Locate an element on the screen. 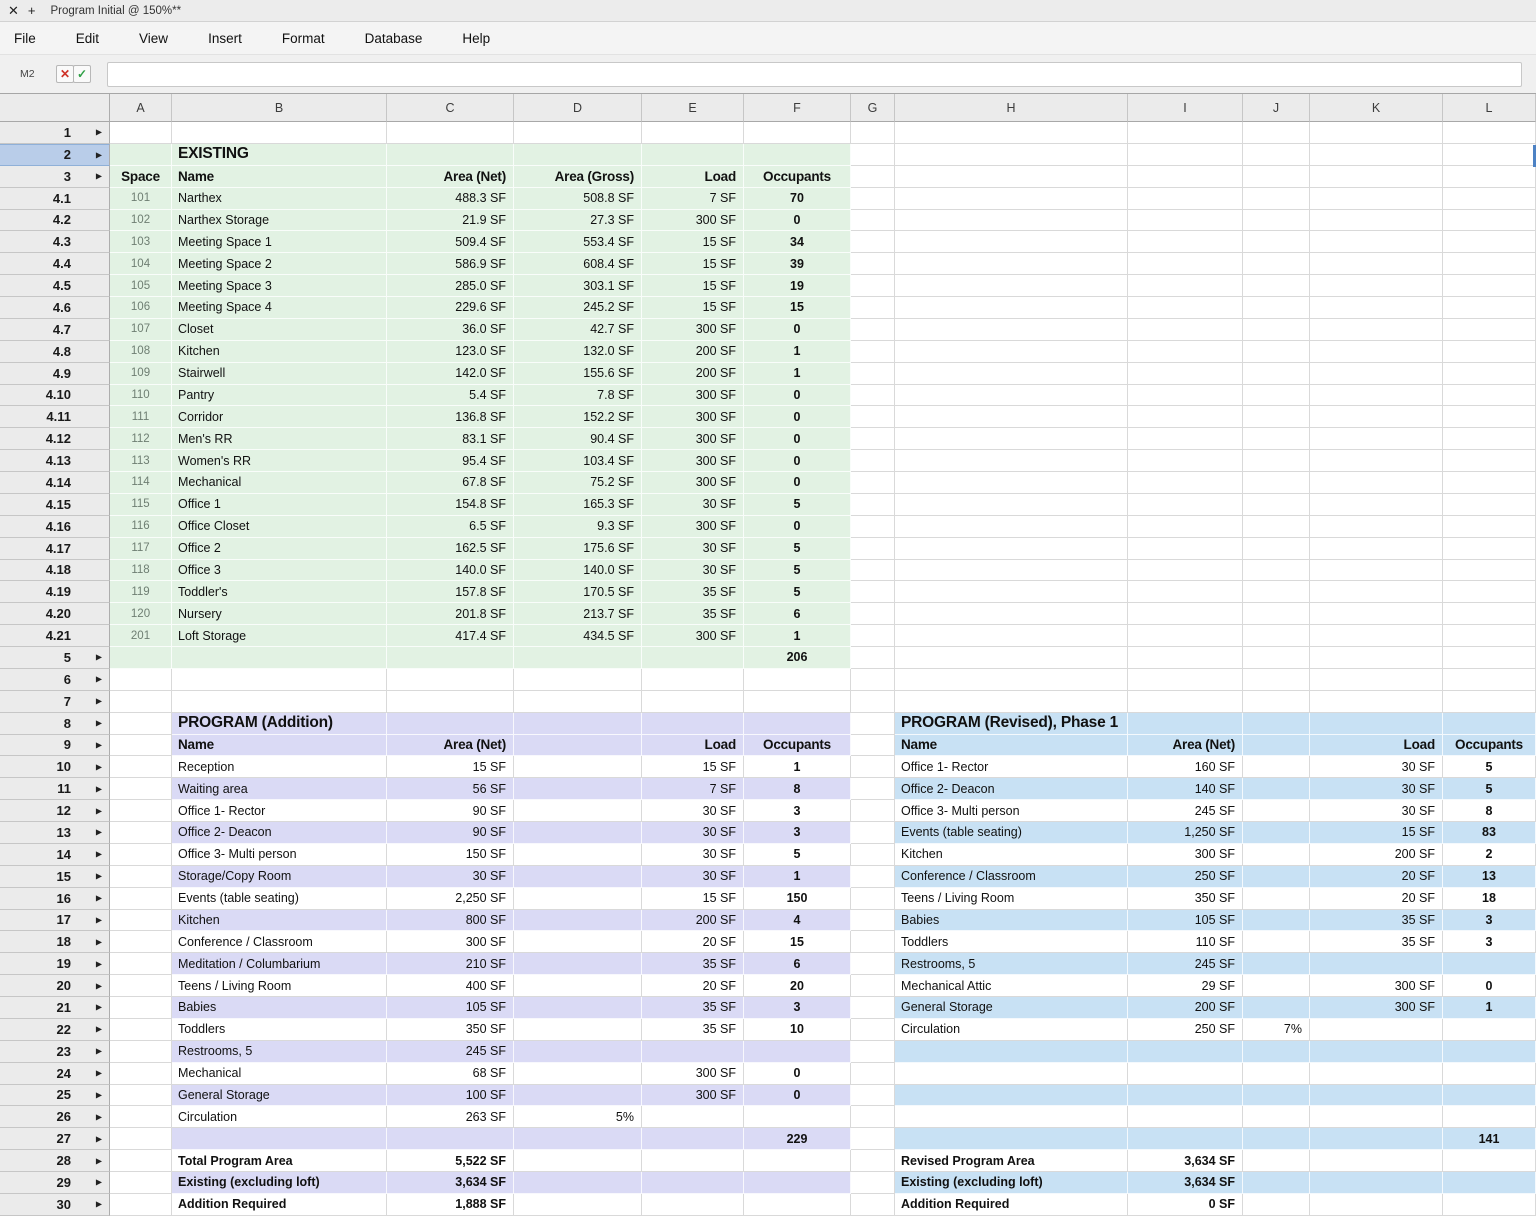 The image size is (1536, 1217). cell-L17: 3 is located at coordinates (1489, 920).